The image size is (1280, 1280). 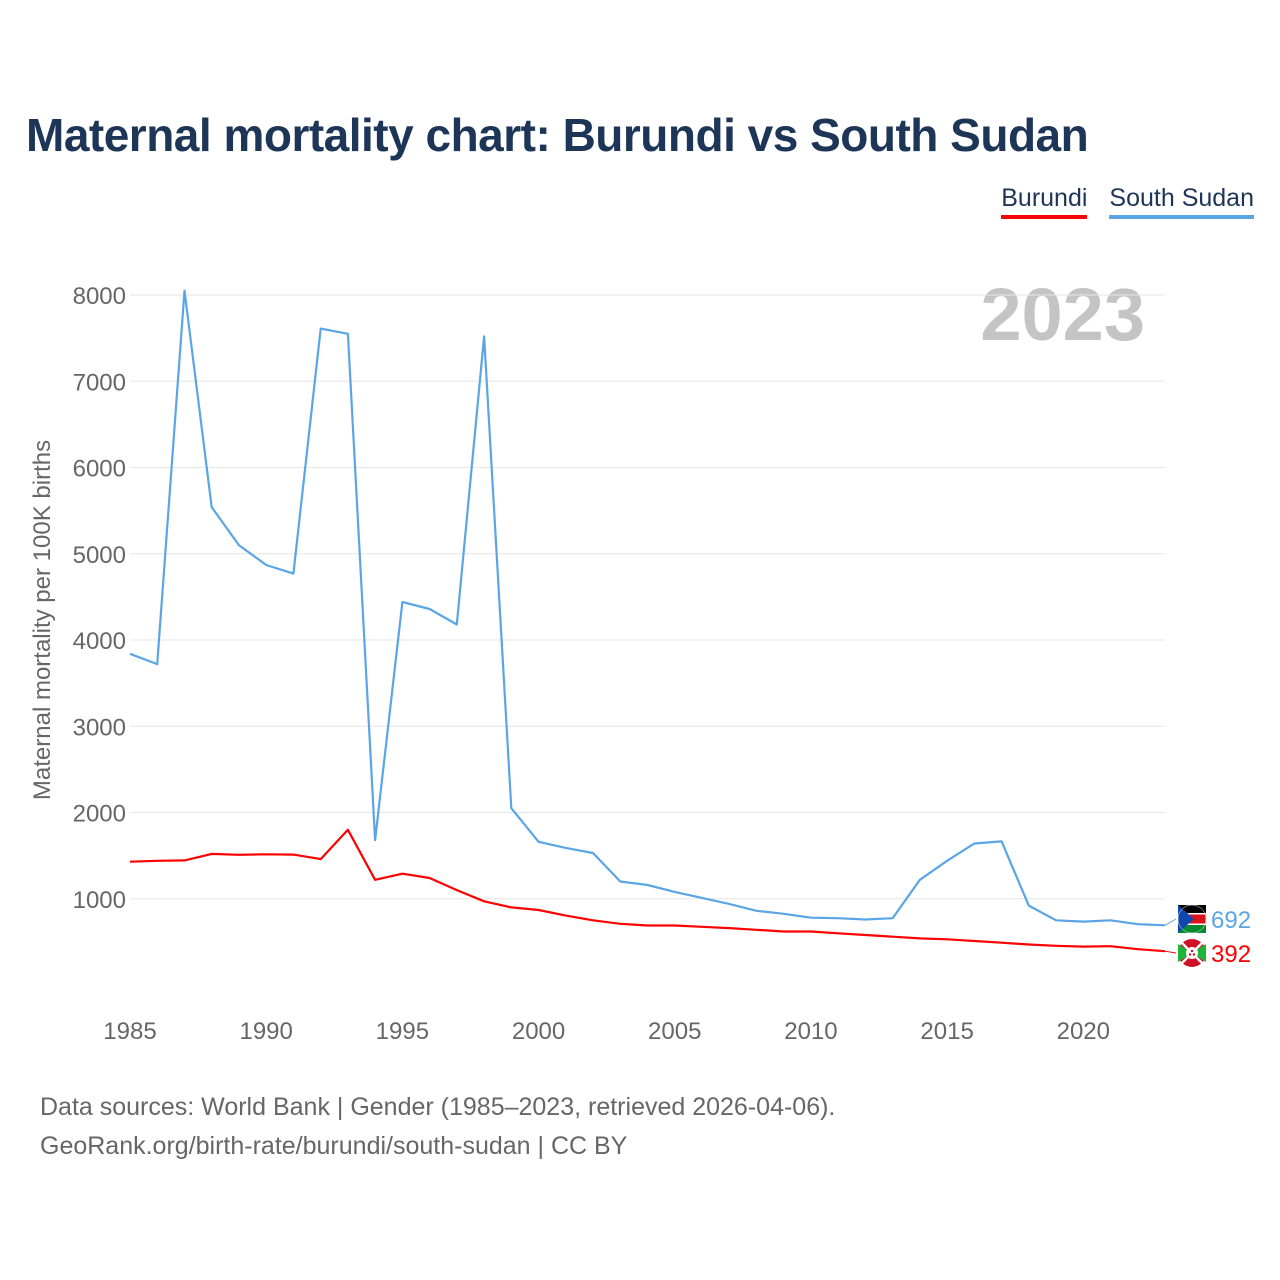 What do you see at coordinates (647, 890) in the screenshot?
I see `series-line-burundi` at bounding box center [647, 890].